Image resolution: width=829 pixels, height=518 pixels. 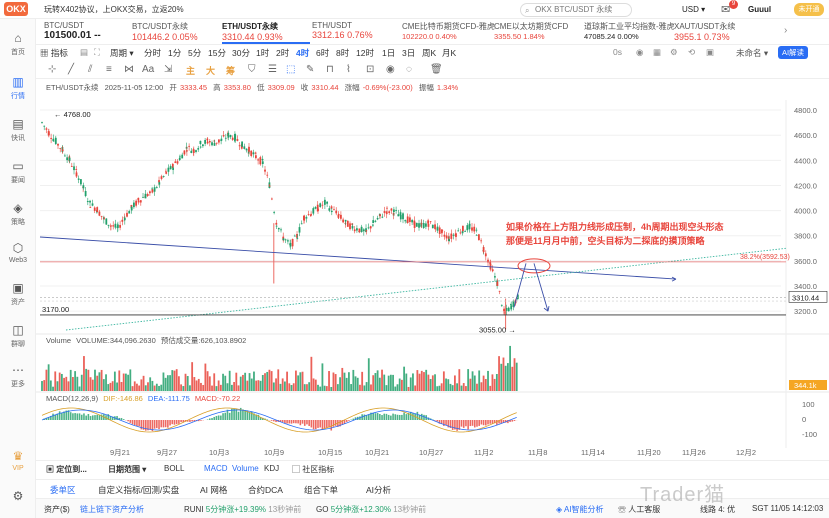 I want to click on tf-11: 1日, so click(x=389, y=53).